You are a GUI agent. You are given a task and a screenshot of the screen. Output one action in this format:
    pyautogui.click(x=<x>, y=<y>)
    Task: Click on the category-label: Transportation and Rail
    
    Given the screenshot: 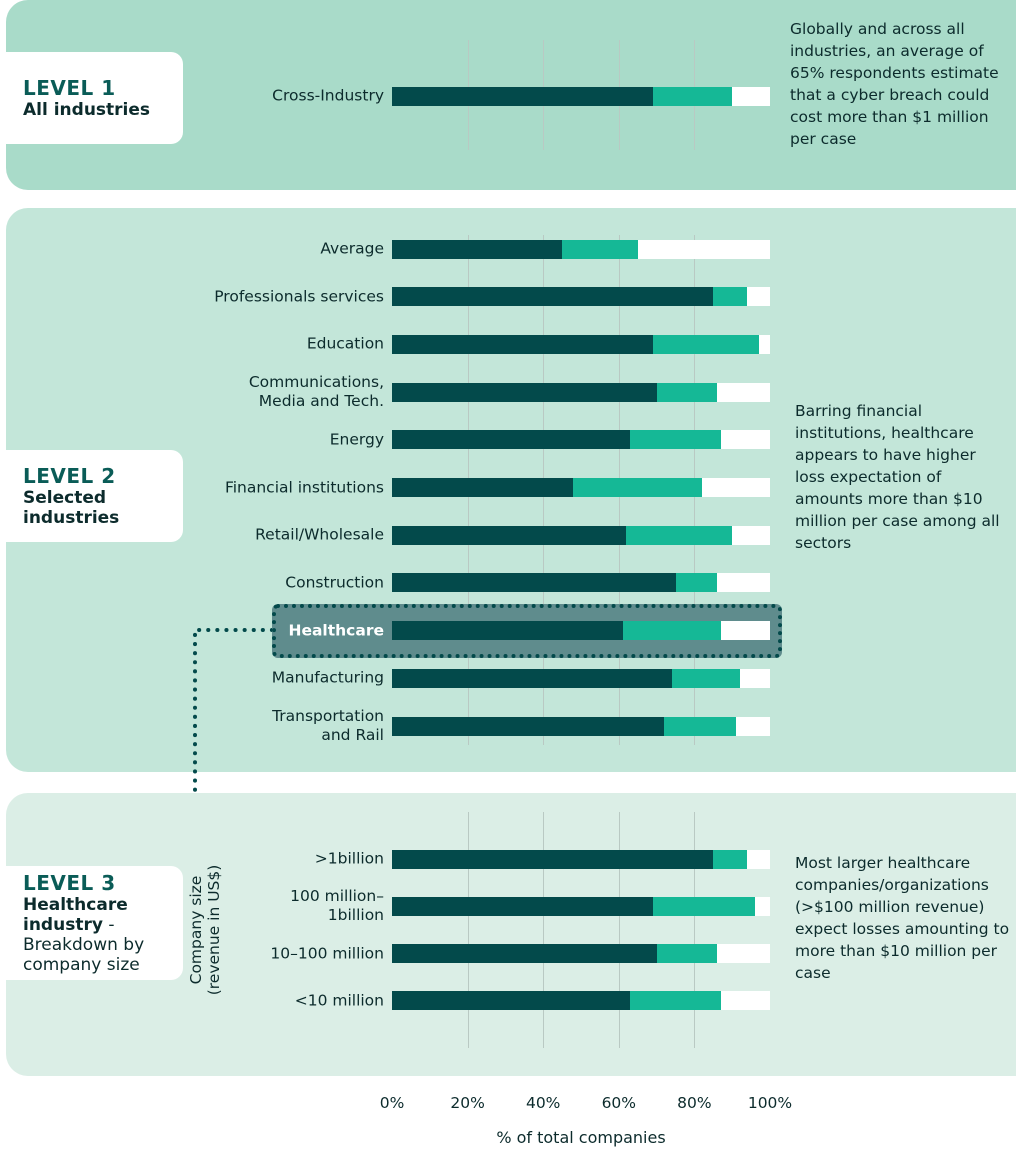 What is the action you would take?
    pyautogui.click(x=328, y=725)
    